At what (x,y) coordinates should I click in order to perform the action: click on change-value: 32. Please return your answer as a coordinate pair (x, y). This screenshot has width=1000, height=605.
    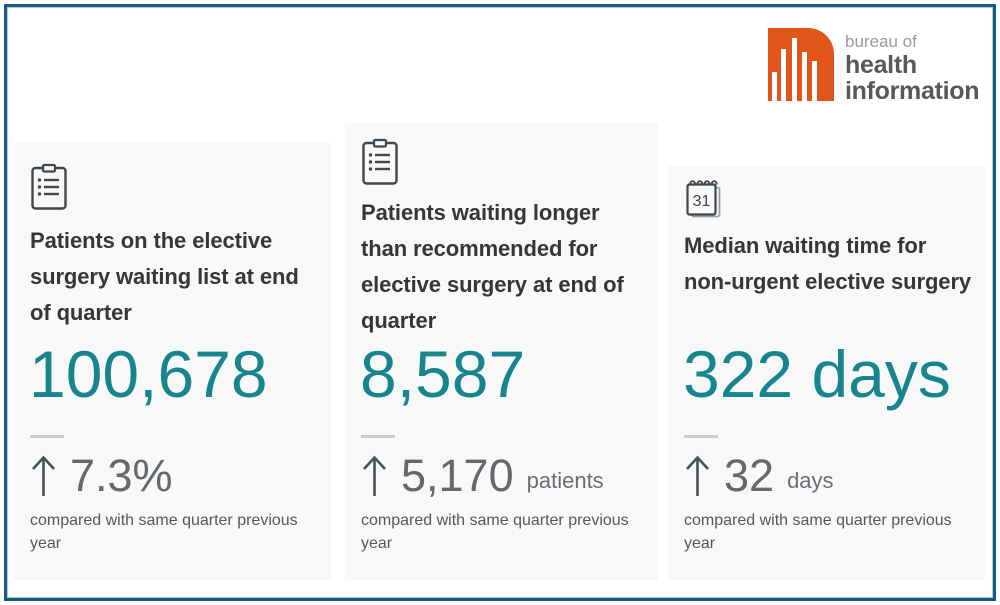
    Looking at the image, I should click on (749, 475).